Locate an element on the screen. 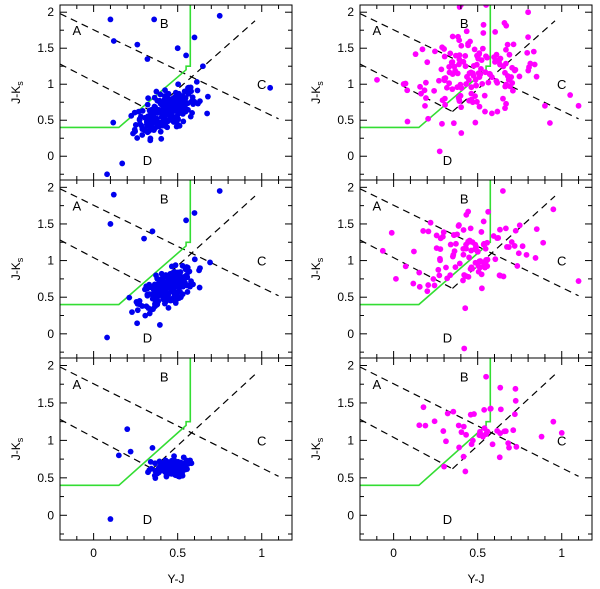 Image resolution: width=600 pixels, height=589 pixels. scatter-points is located at coordinates (151, 474).